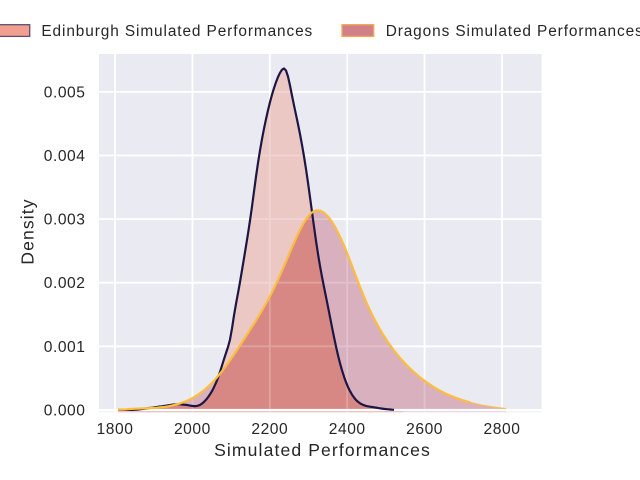 This screenshot has width=640, height=480. I want to click on svg-text: 2800, so click(502, 429).